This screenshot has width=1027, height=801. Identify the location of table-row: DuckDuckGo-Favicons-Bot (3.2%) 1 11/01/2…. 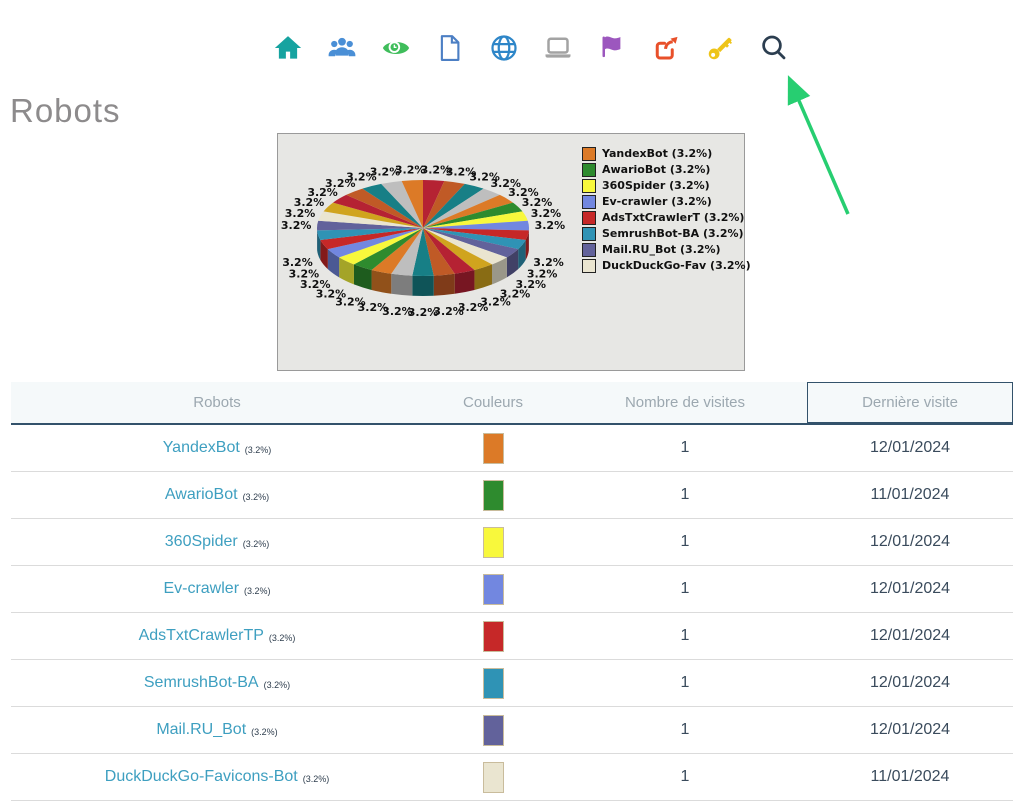
(512, 777).